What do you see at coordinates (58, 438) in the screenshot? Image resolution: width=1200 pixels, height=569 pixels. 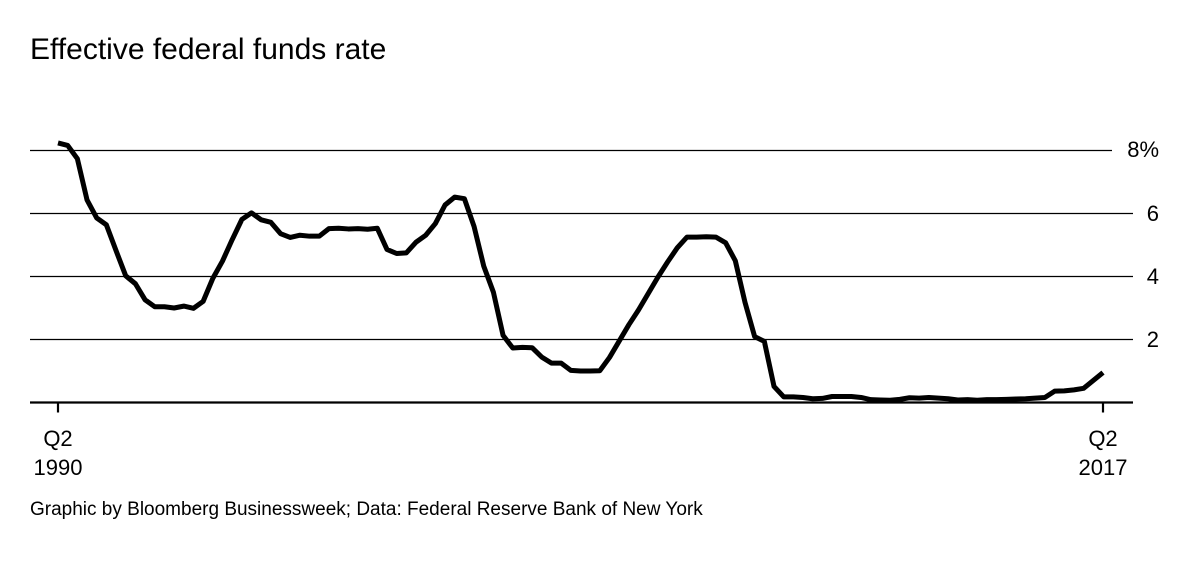 I see `x-axis-label-start-quarter: Q2` at bounding box center [58, 438].